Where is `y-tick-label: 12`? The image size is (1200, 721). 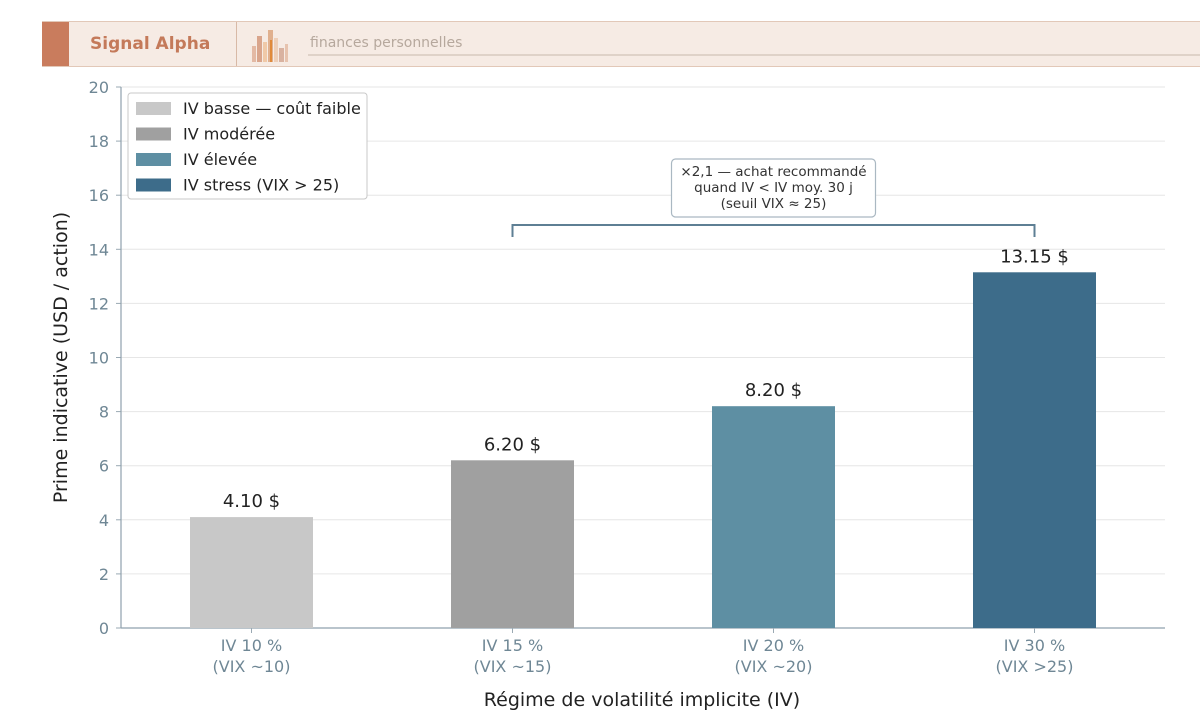 y-tick-label: 12 is located at coordinates (99, 303).